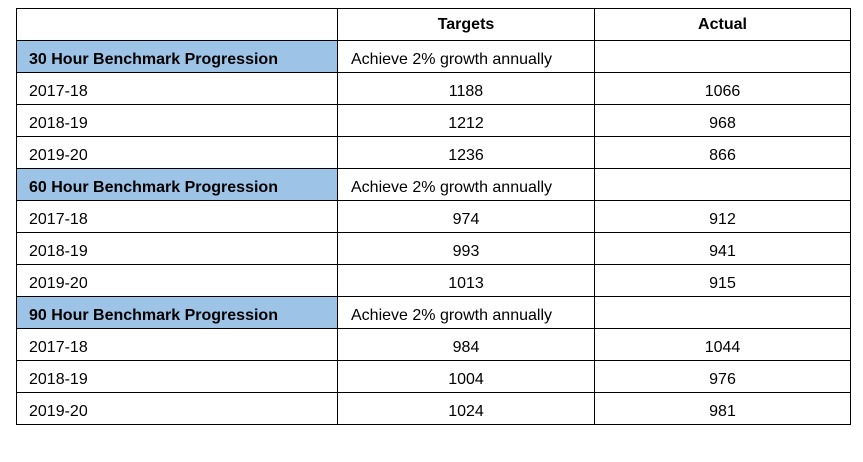  I want to click on target-cell: 1212, so click(466, 120).